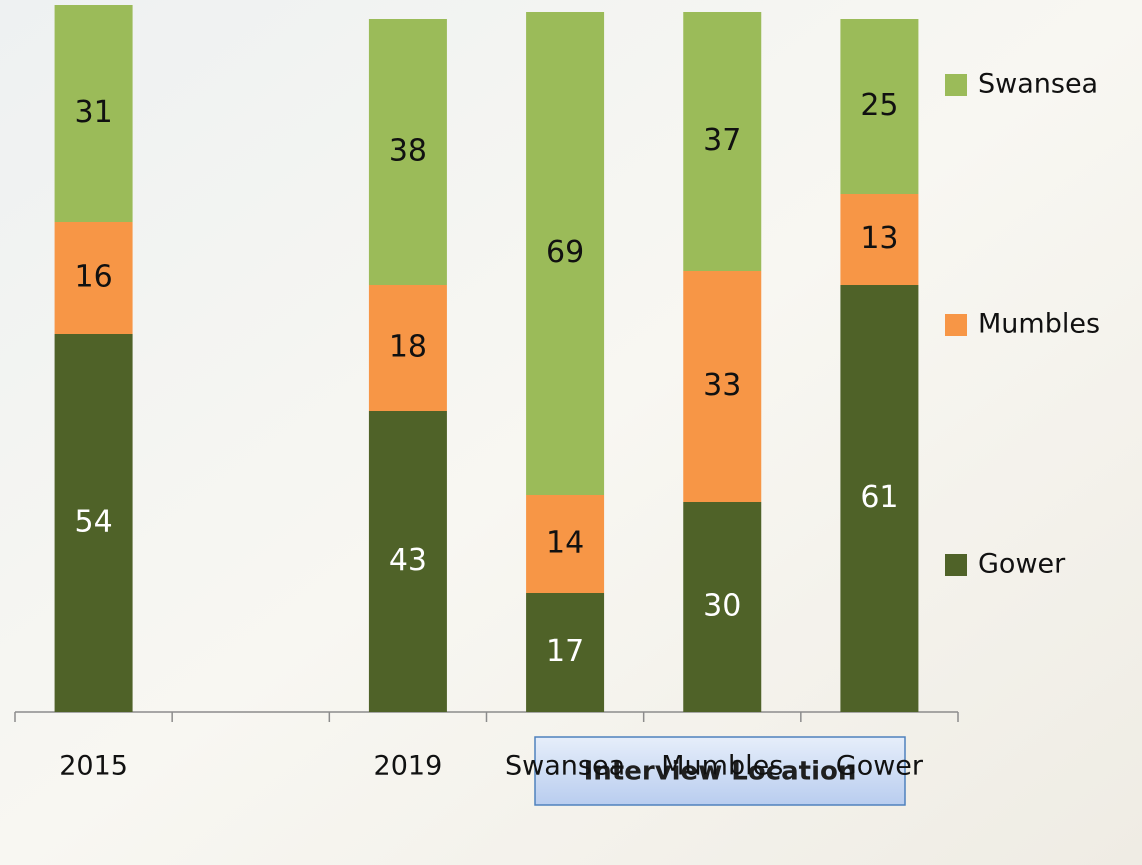  I want to click on x-tick-label: Swansea, so click(565, 766).